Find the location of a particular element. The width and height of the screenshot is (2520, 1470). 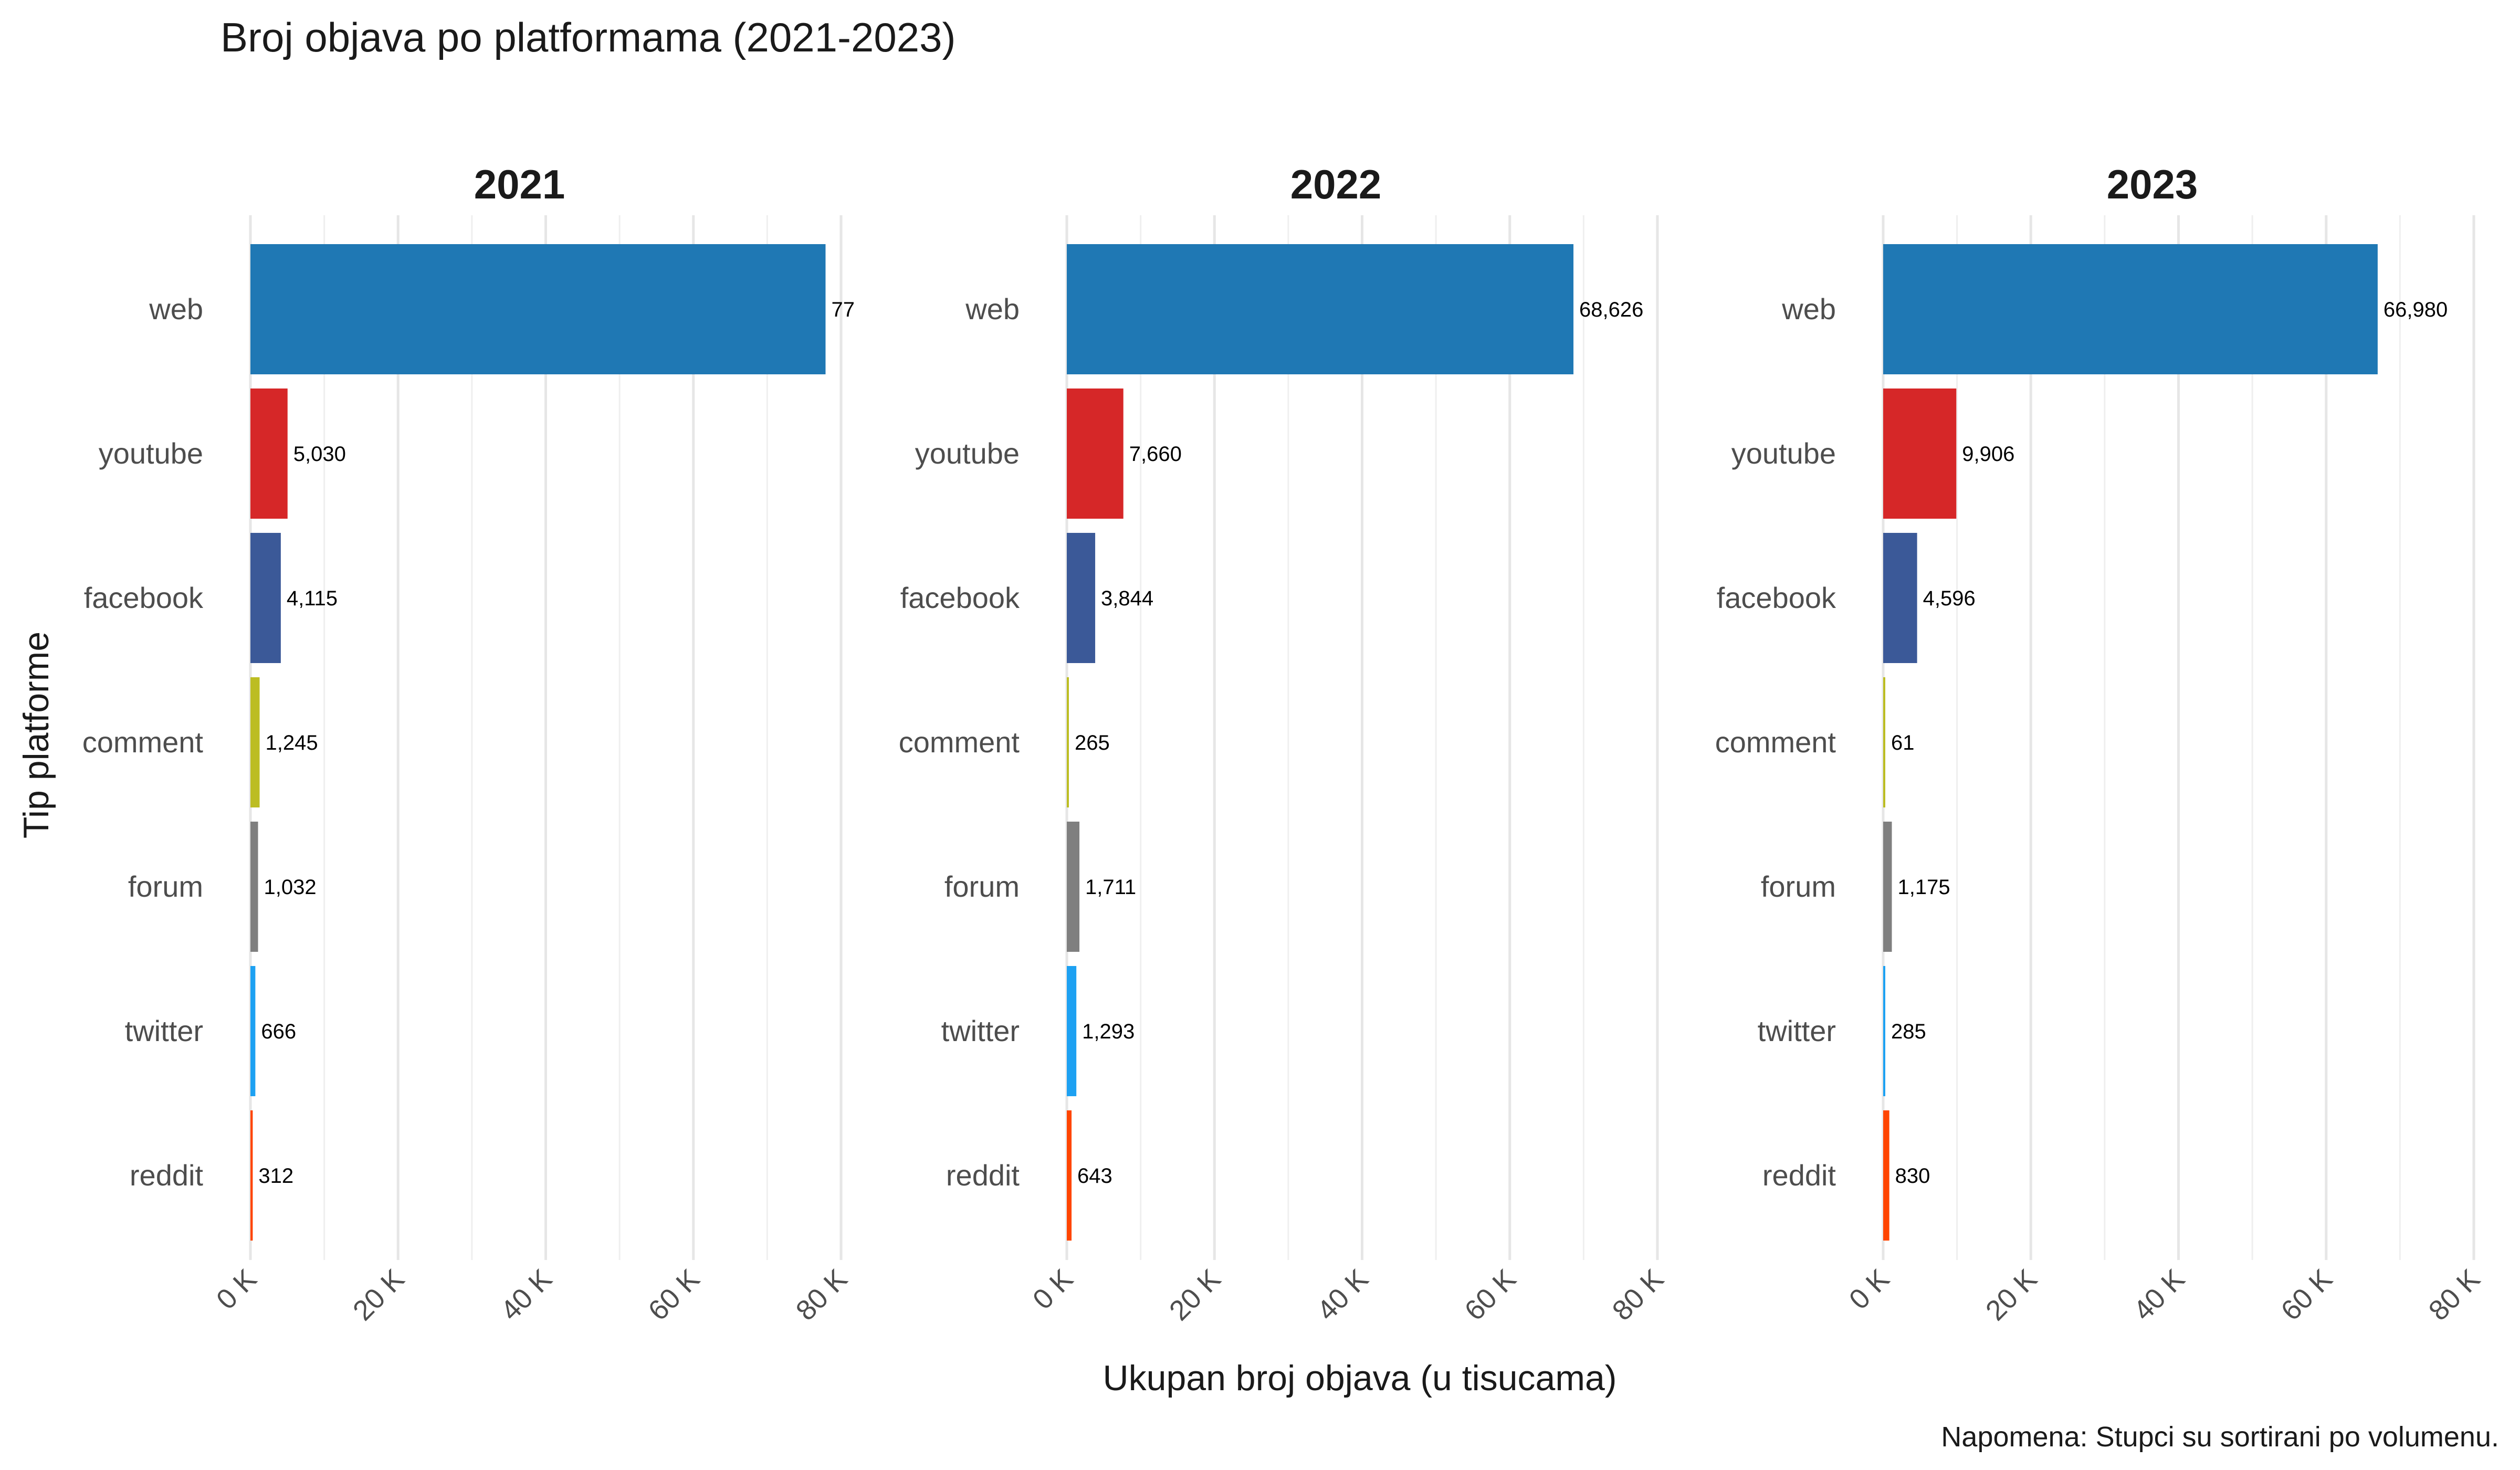

value-label-twitter: 666 is located at coordinates (278, 1031).